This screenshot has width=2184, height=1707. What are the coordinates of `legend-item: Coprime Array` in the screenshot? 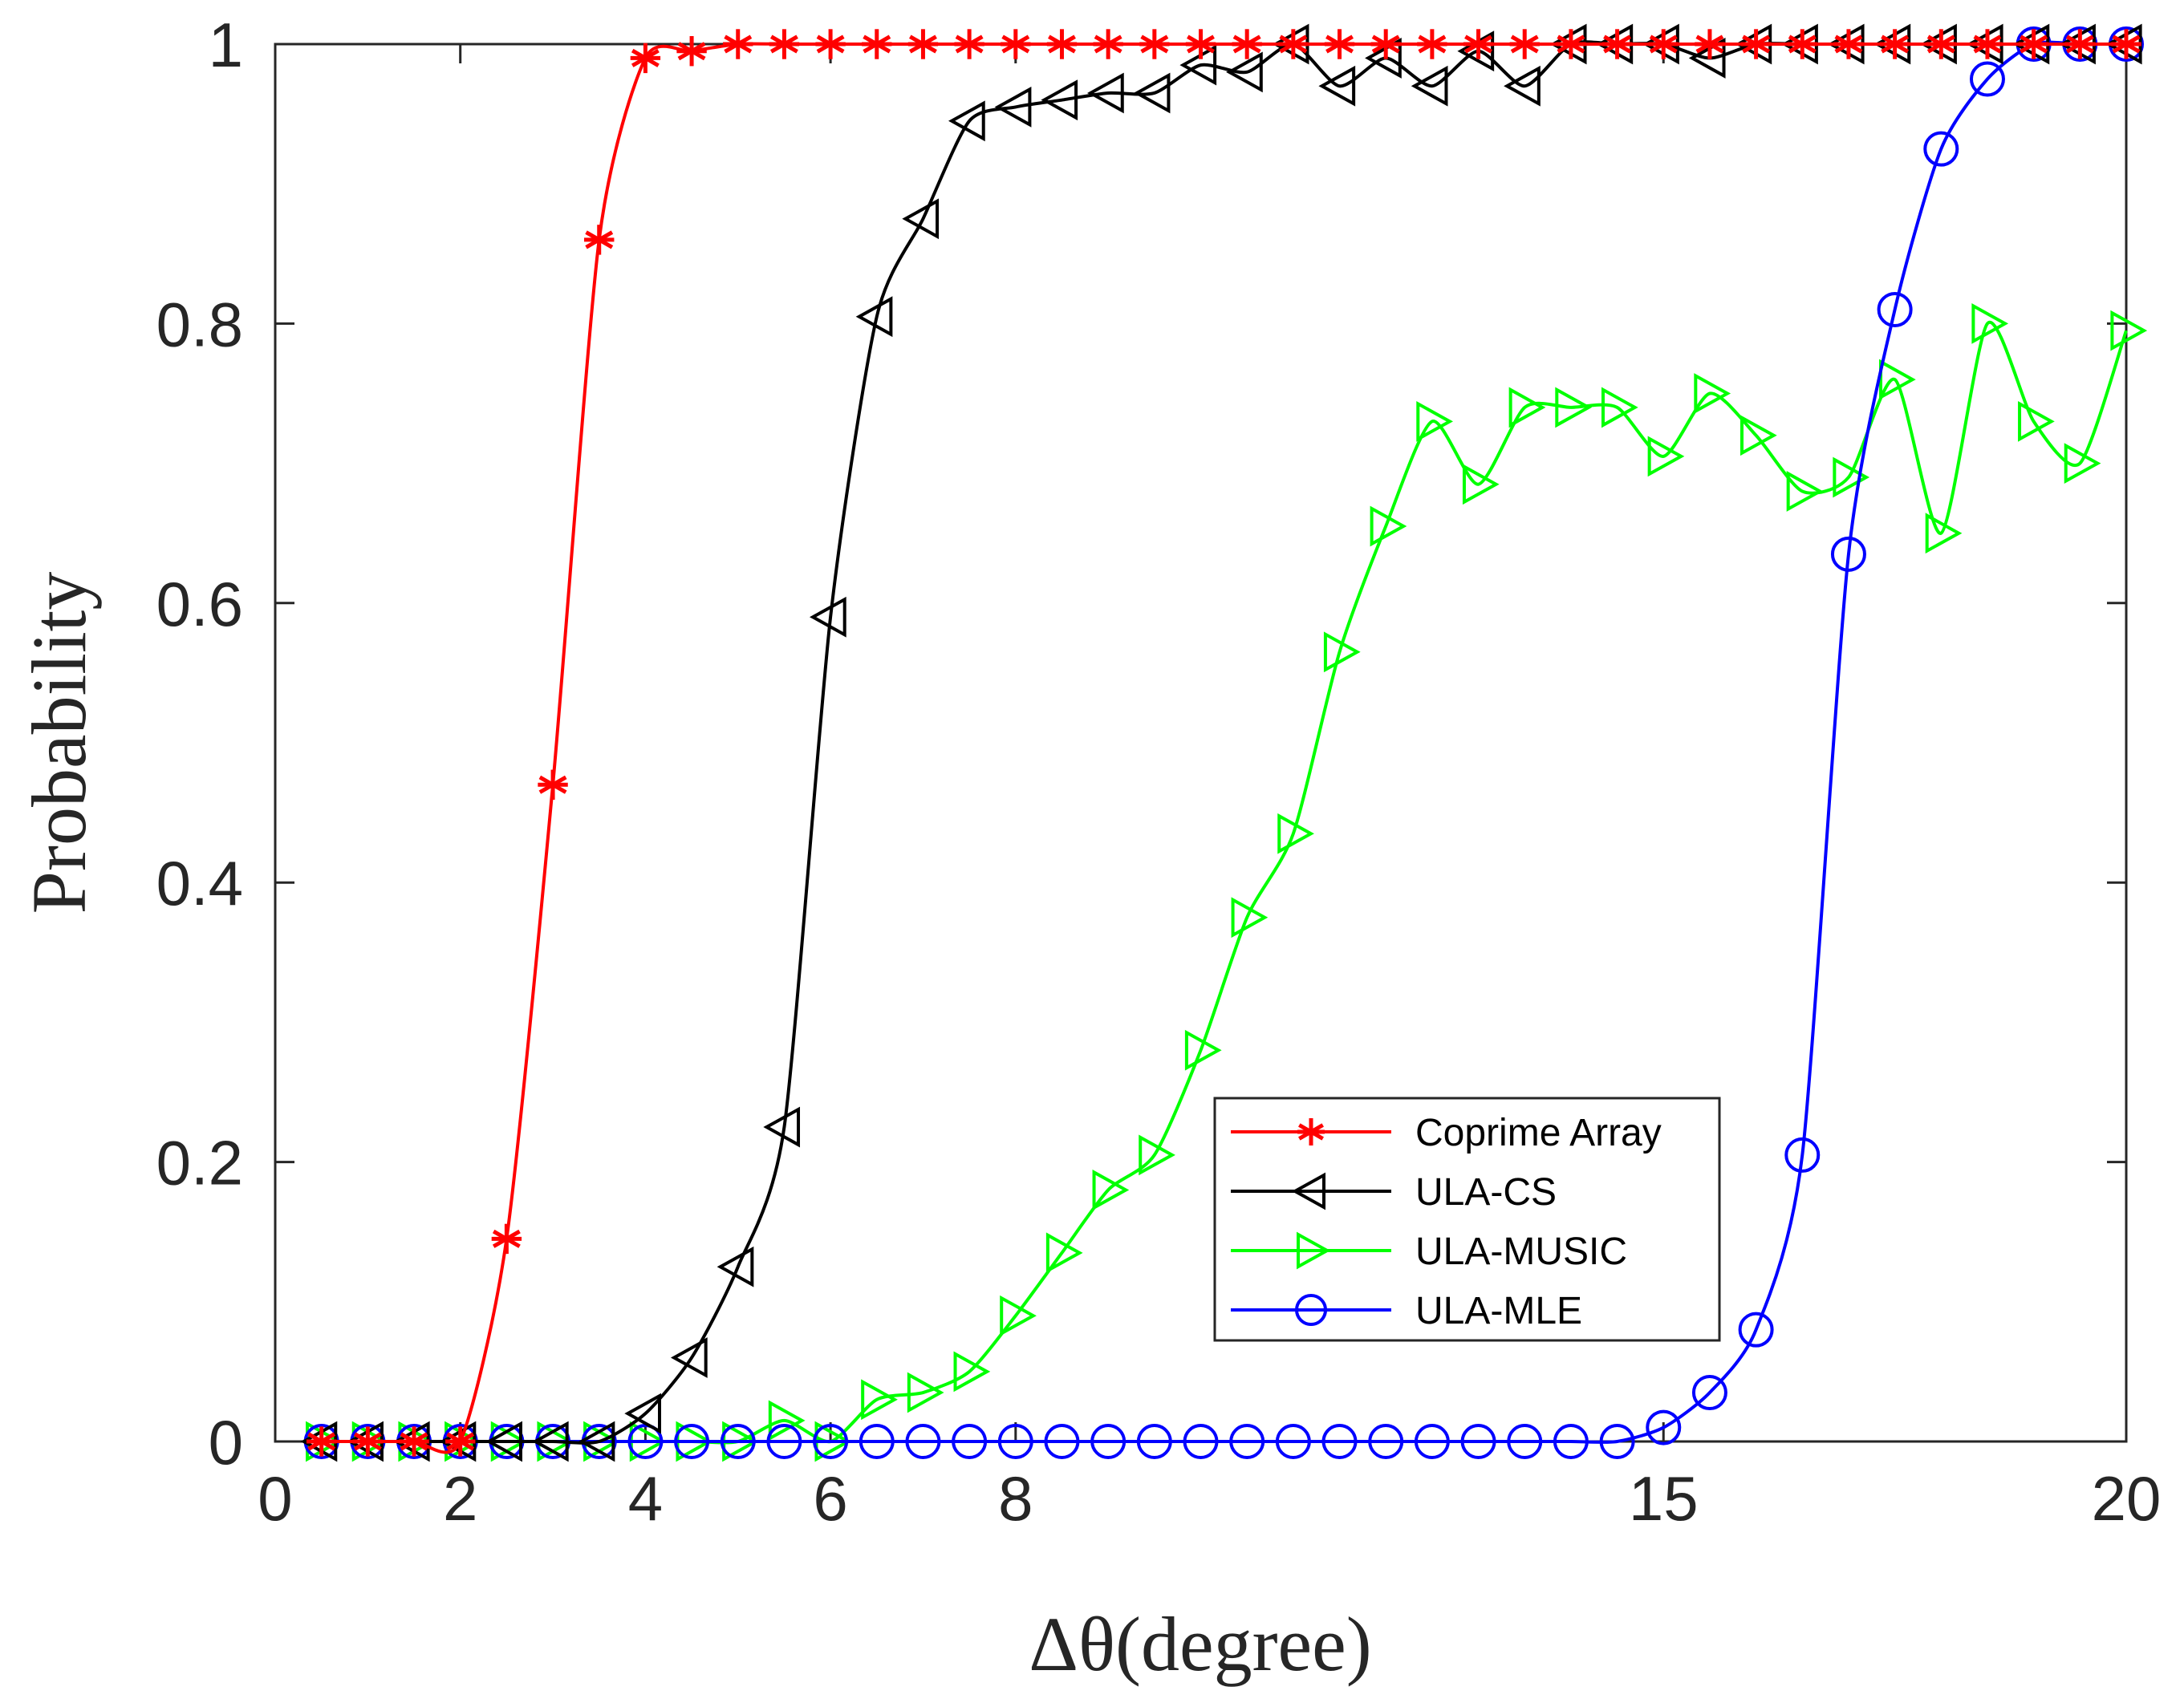 It's located at (1446, 1133).